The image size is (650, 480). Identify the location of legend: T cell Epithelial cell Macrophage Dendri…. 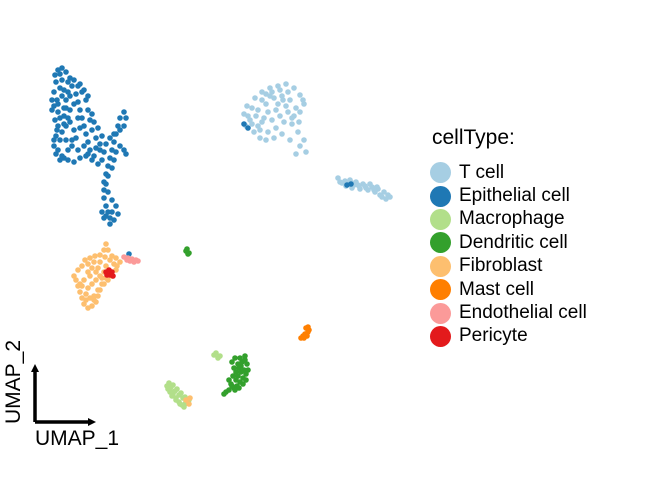
(508, 254).